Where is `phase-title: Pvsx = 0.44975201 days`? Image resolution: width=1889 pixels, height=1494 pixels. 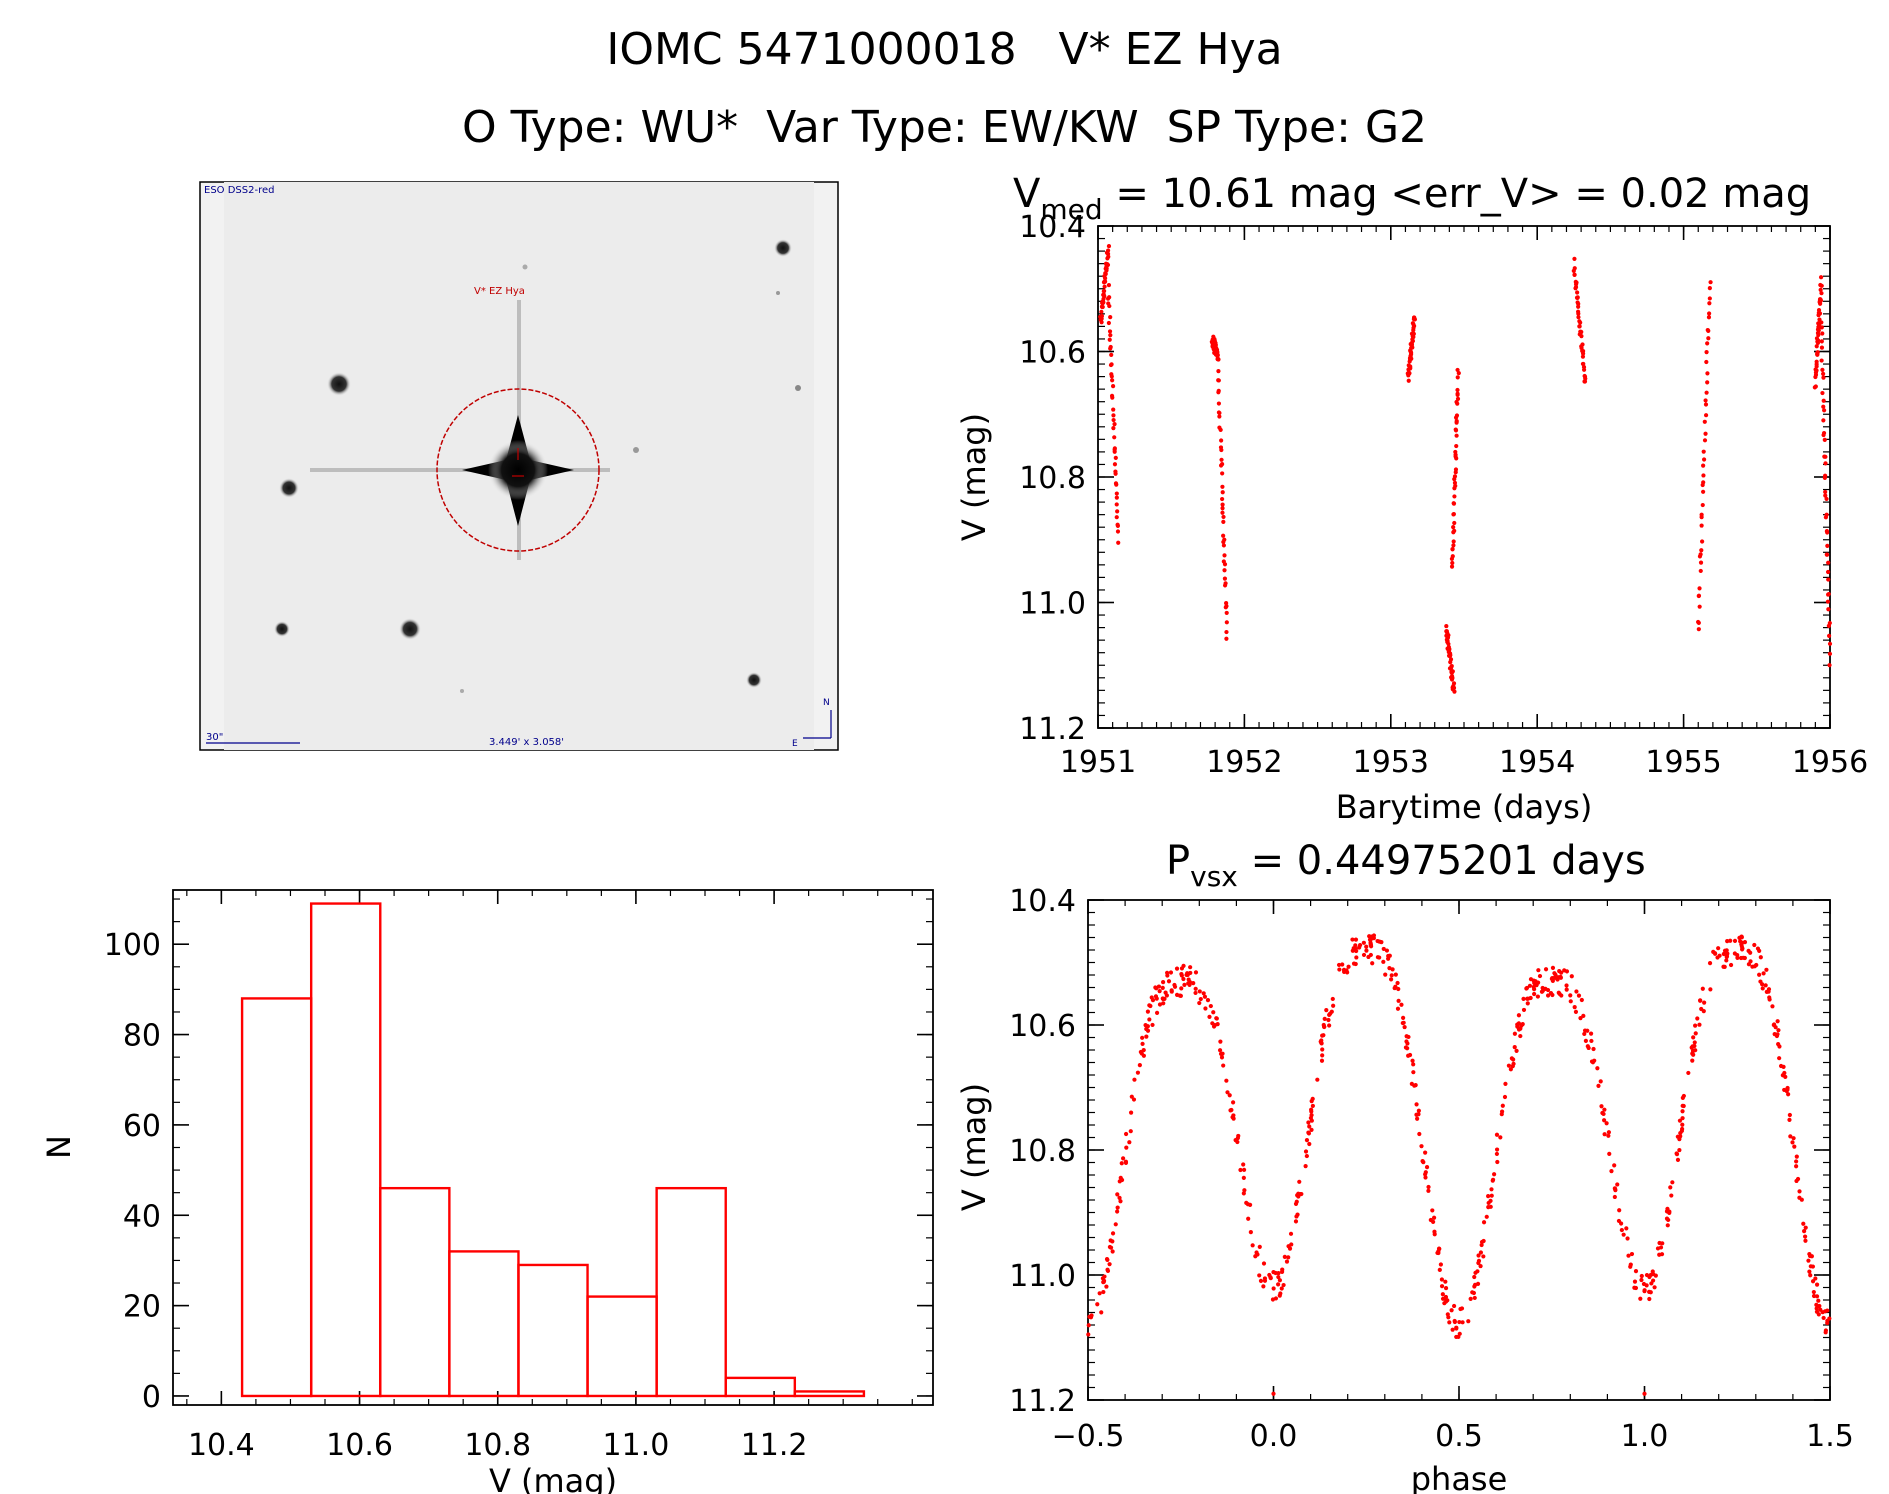
phase-title: Pvsx = 0.44975201 days is located at coordinates (1406, 865).